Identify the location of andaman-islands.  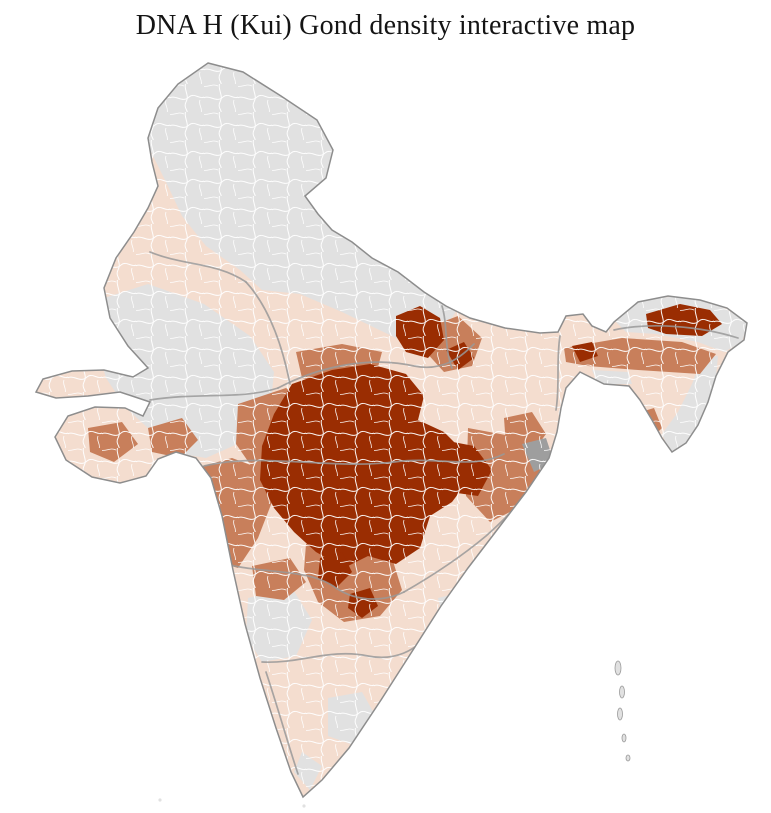
(622, 711).